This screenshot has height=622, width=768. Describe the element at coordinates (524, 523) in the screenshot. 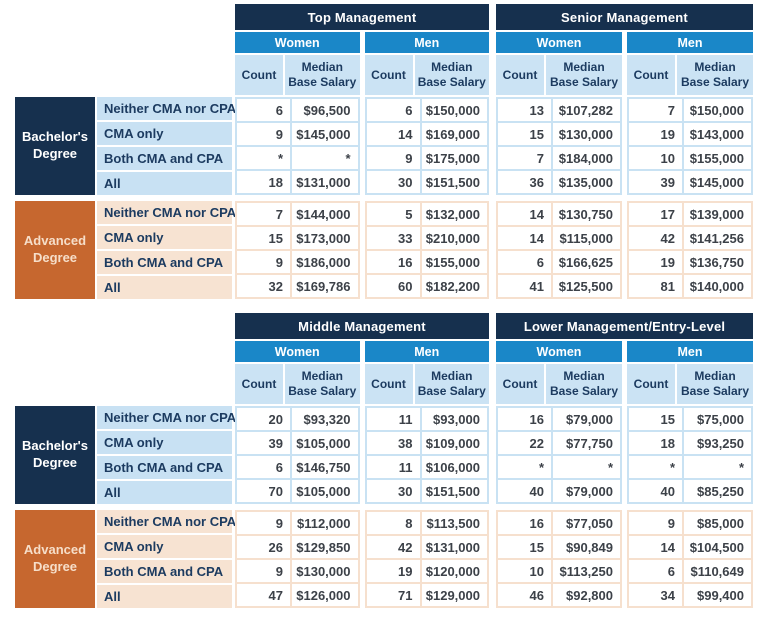

I see `count-cell: 16` at that location.